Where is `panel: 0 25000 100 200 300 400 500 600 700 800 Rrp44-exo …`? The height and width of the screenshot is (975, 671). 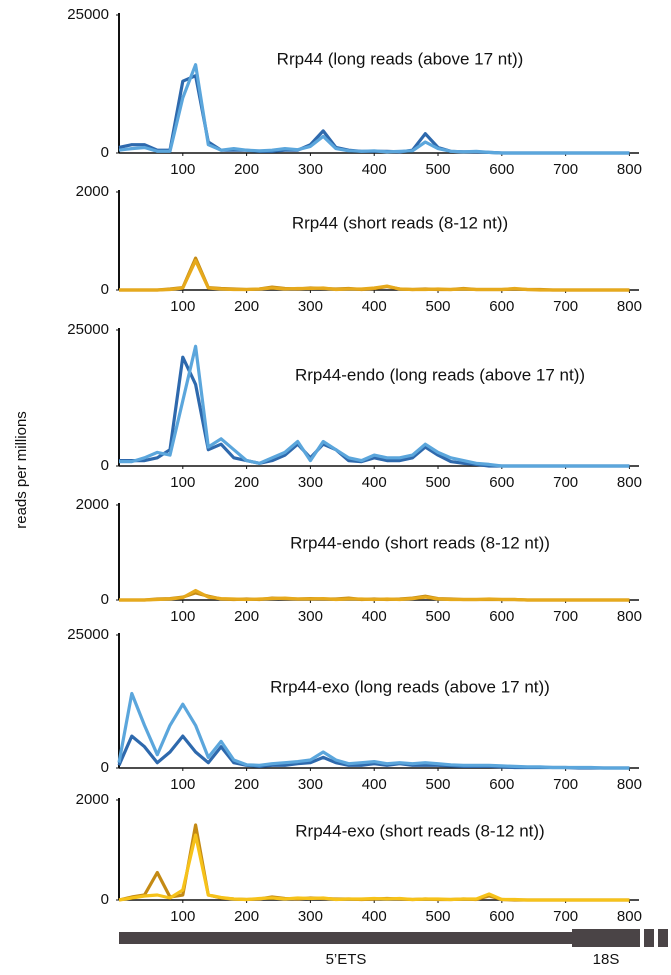 panel: 0 25000 100 200 300 400 500 600 700 800 Rrp44-exo … is located at coordinates (354, 709).